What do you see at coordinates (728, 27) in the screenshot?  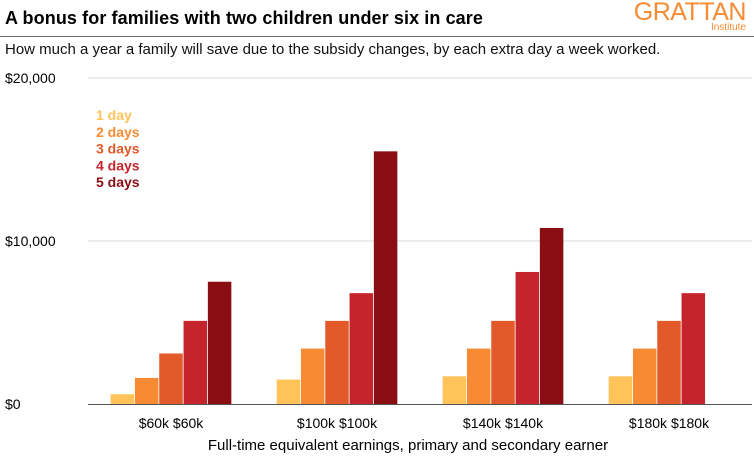 I see `logo-subtext: Institute` at bounding box center [728, 27].